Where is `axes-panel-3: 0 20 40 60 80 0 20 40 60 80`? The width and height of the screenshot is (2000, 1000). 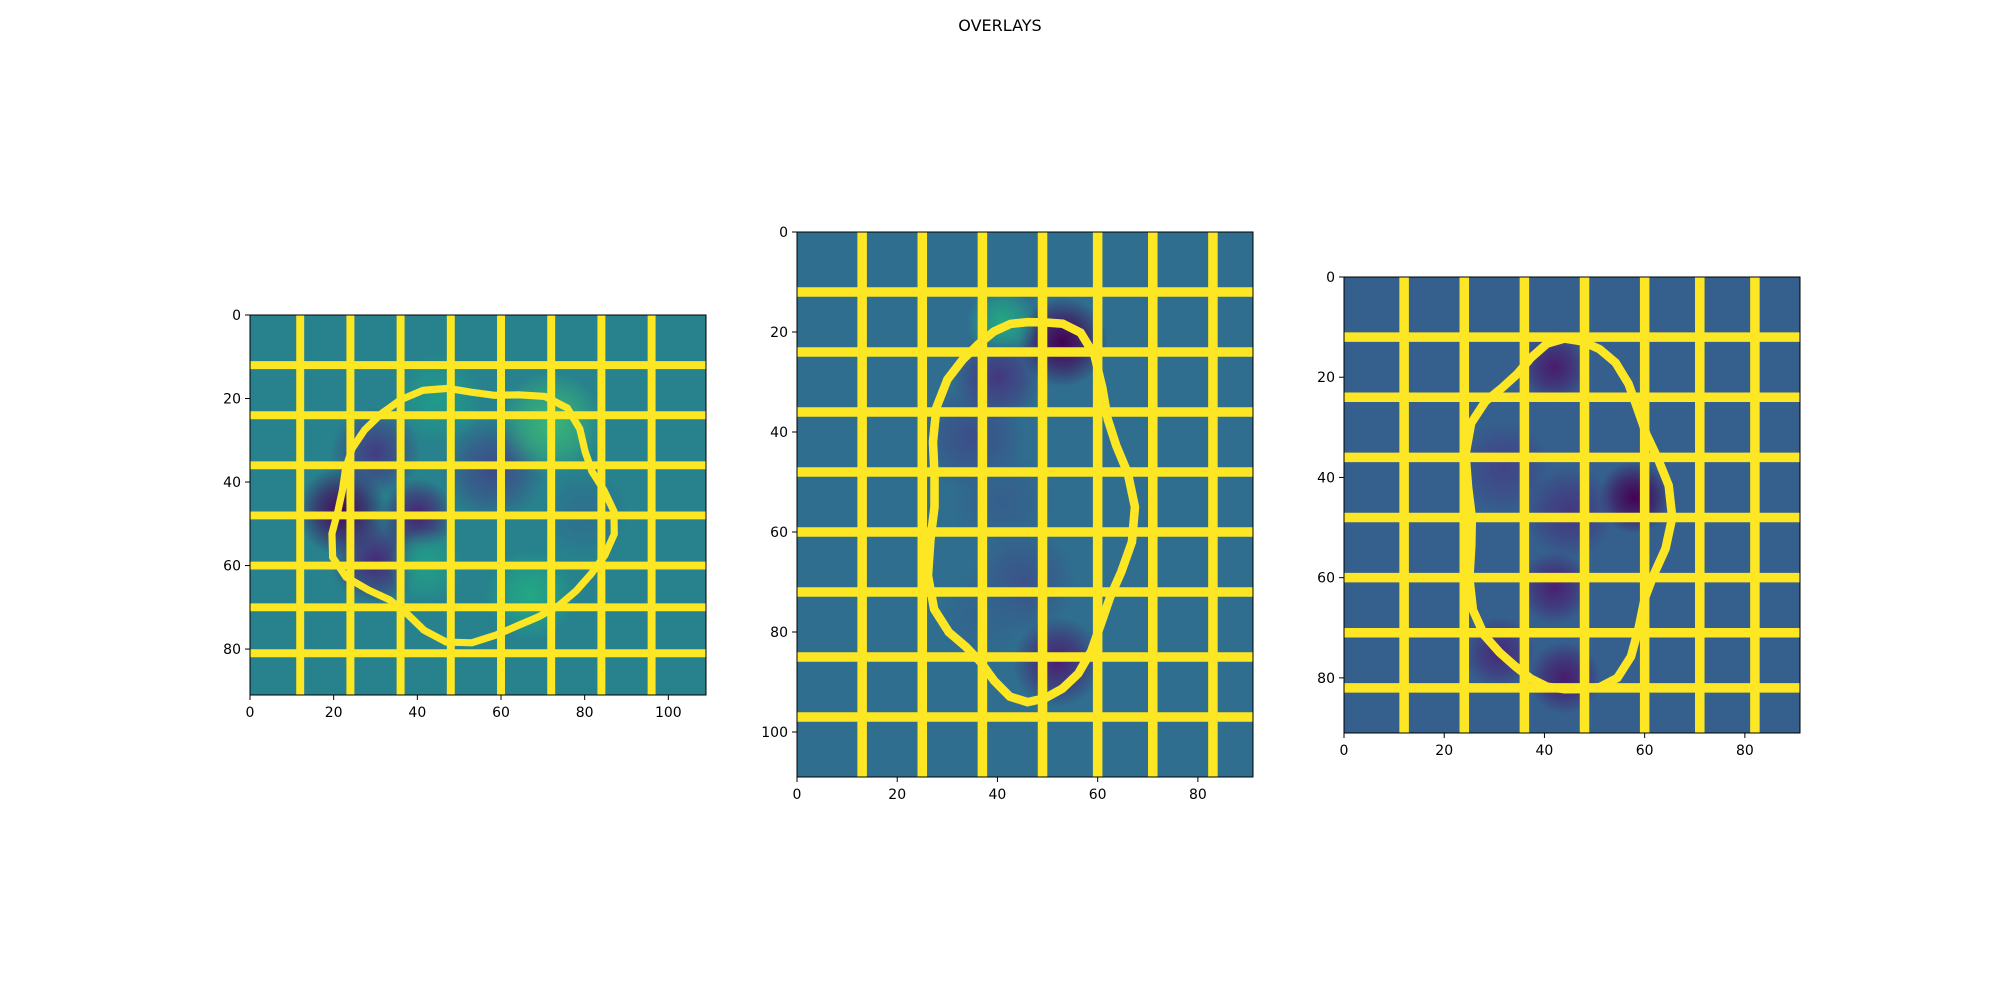
axes-panel-3: 0 20 40 60 80 0 20 40 60 80 is located at coordinates (1559, 514).